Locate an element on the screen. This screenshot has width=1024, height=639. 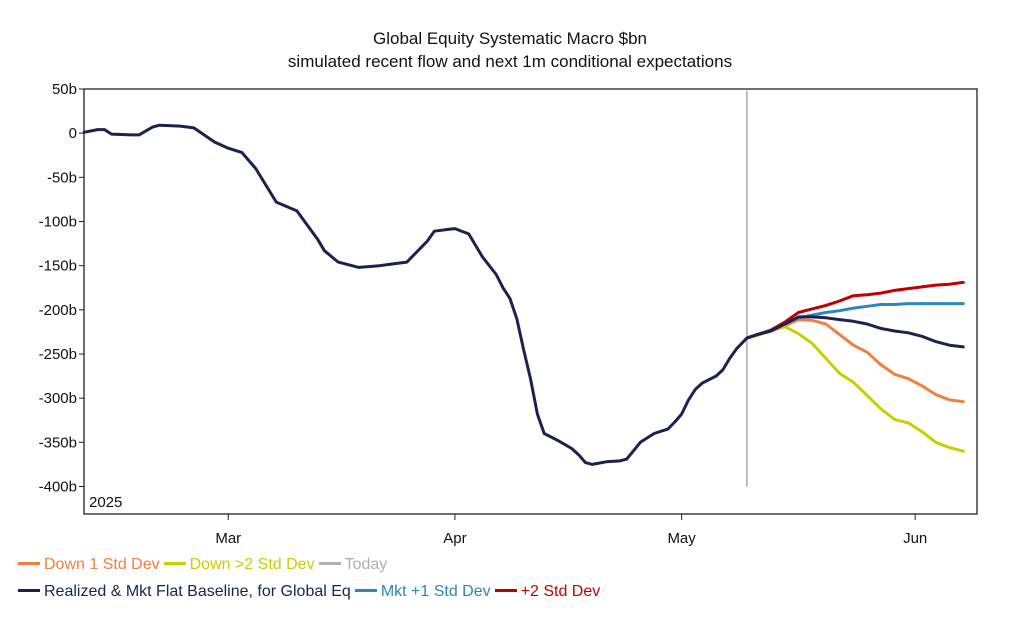
y-tick-label: -300b is located at coordinates (58, 398).